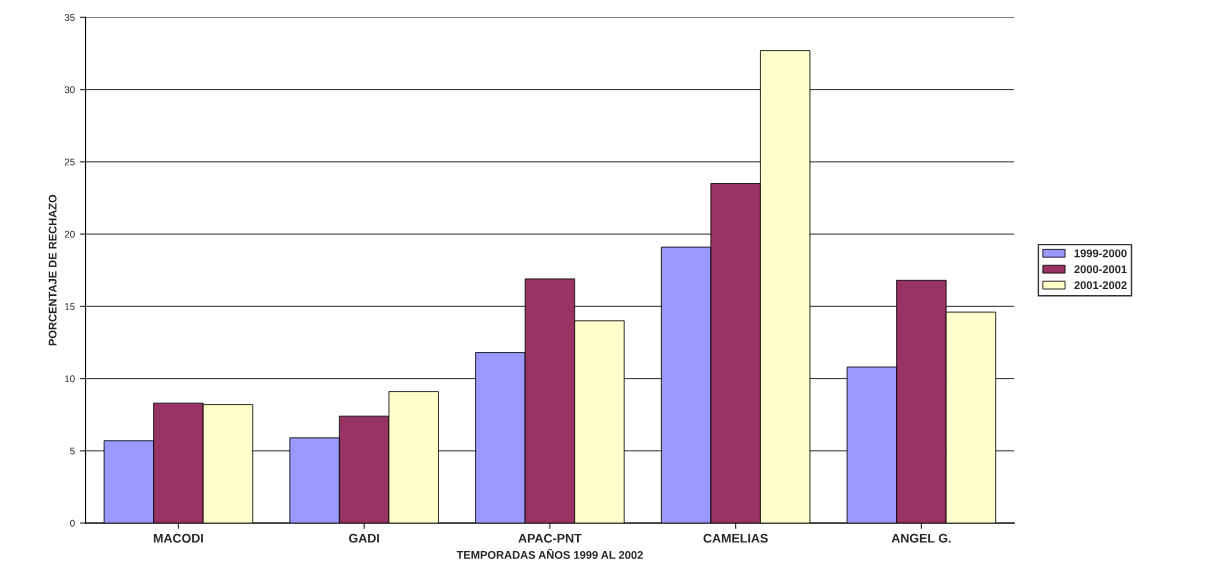 Image resolution: width=1222 pixels, height=578 pixels. I want to click on y-tick-label: 15, so click(70, 306).